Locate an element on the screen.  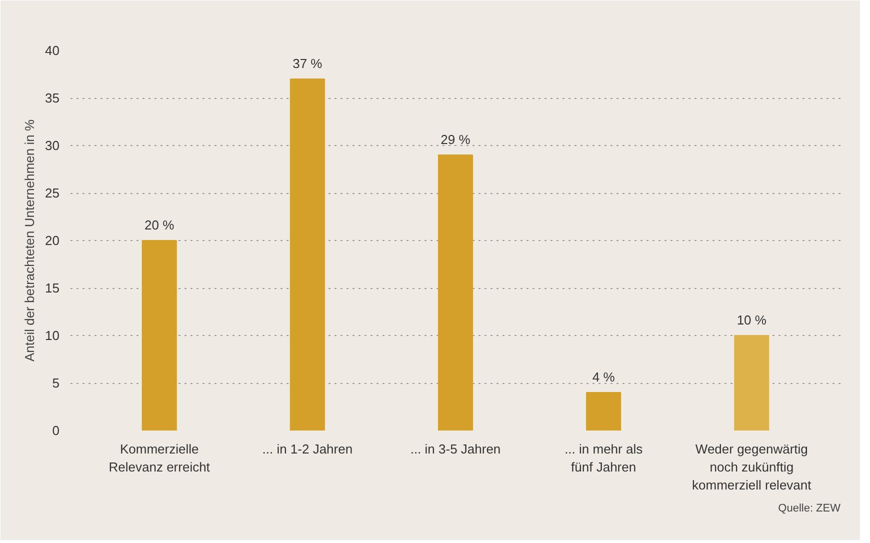
x-tick-label: Weder gegenwärtig noch zukünftig kommerziell relevant is located at coordinates (752, 467).